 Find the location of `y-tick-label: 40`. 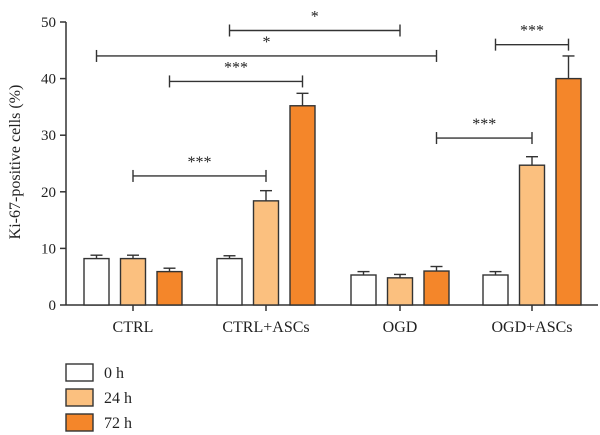

y-tick-label: 40 is located at coordinates (48, 80).